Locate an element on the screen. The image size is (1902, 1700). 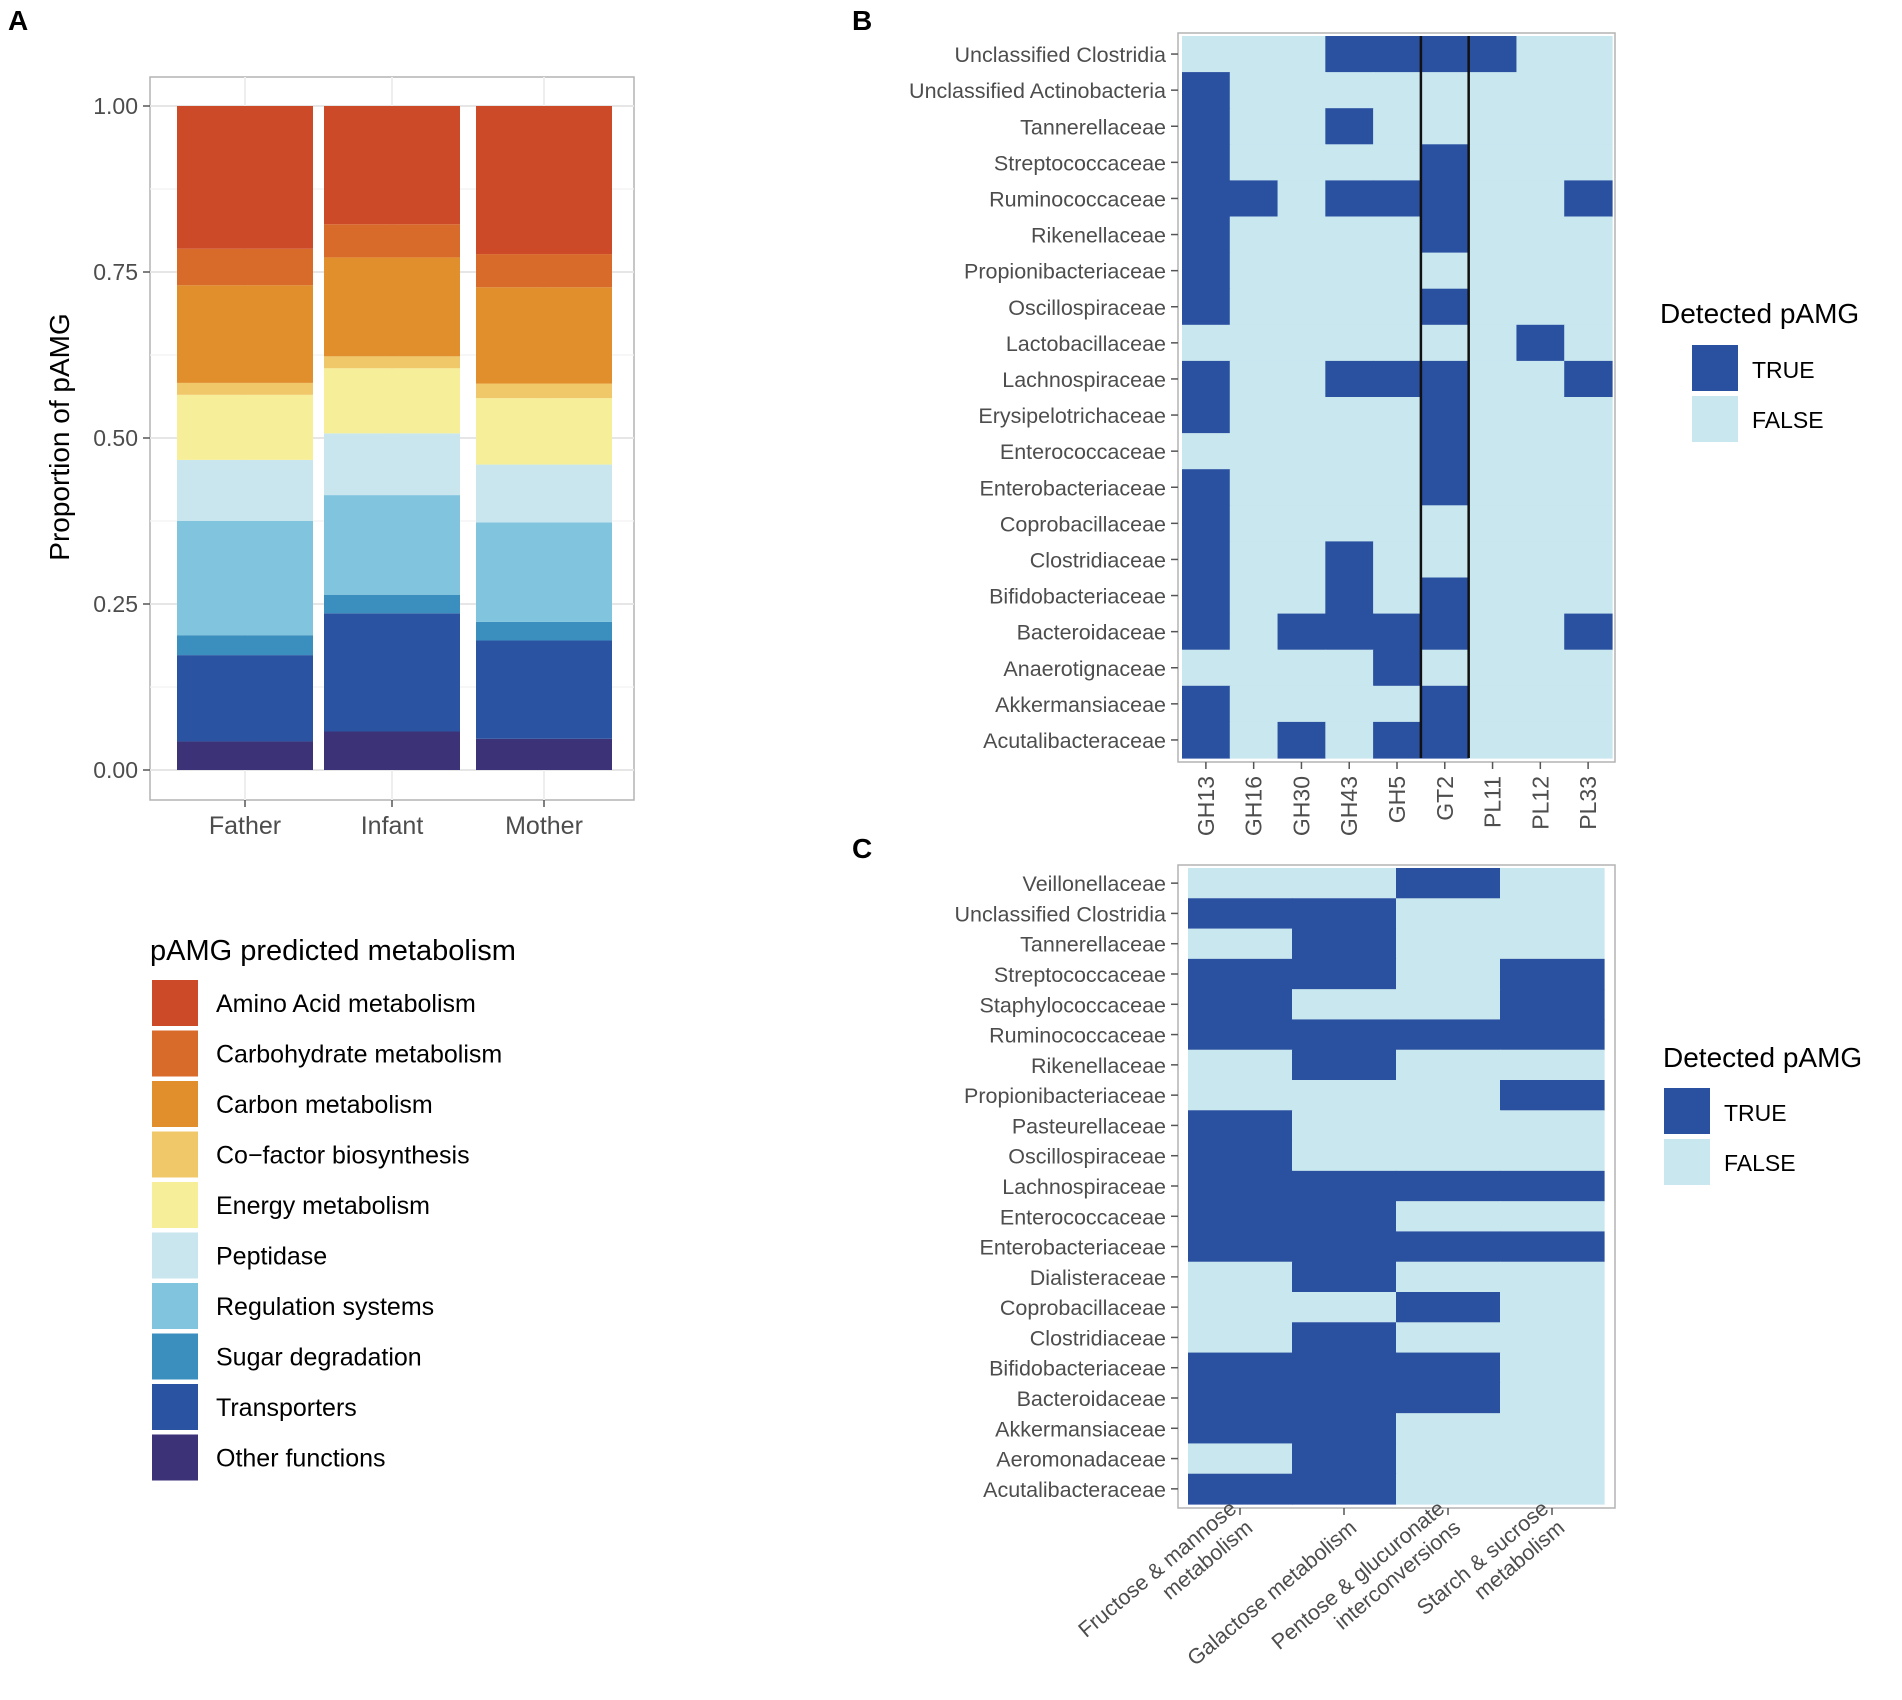
row-label: Tannerellaceae is located at coordinates (1093, 127).